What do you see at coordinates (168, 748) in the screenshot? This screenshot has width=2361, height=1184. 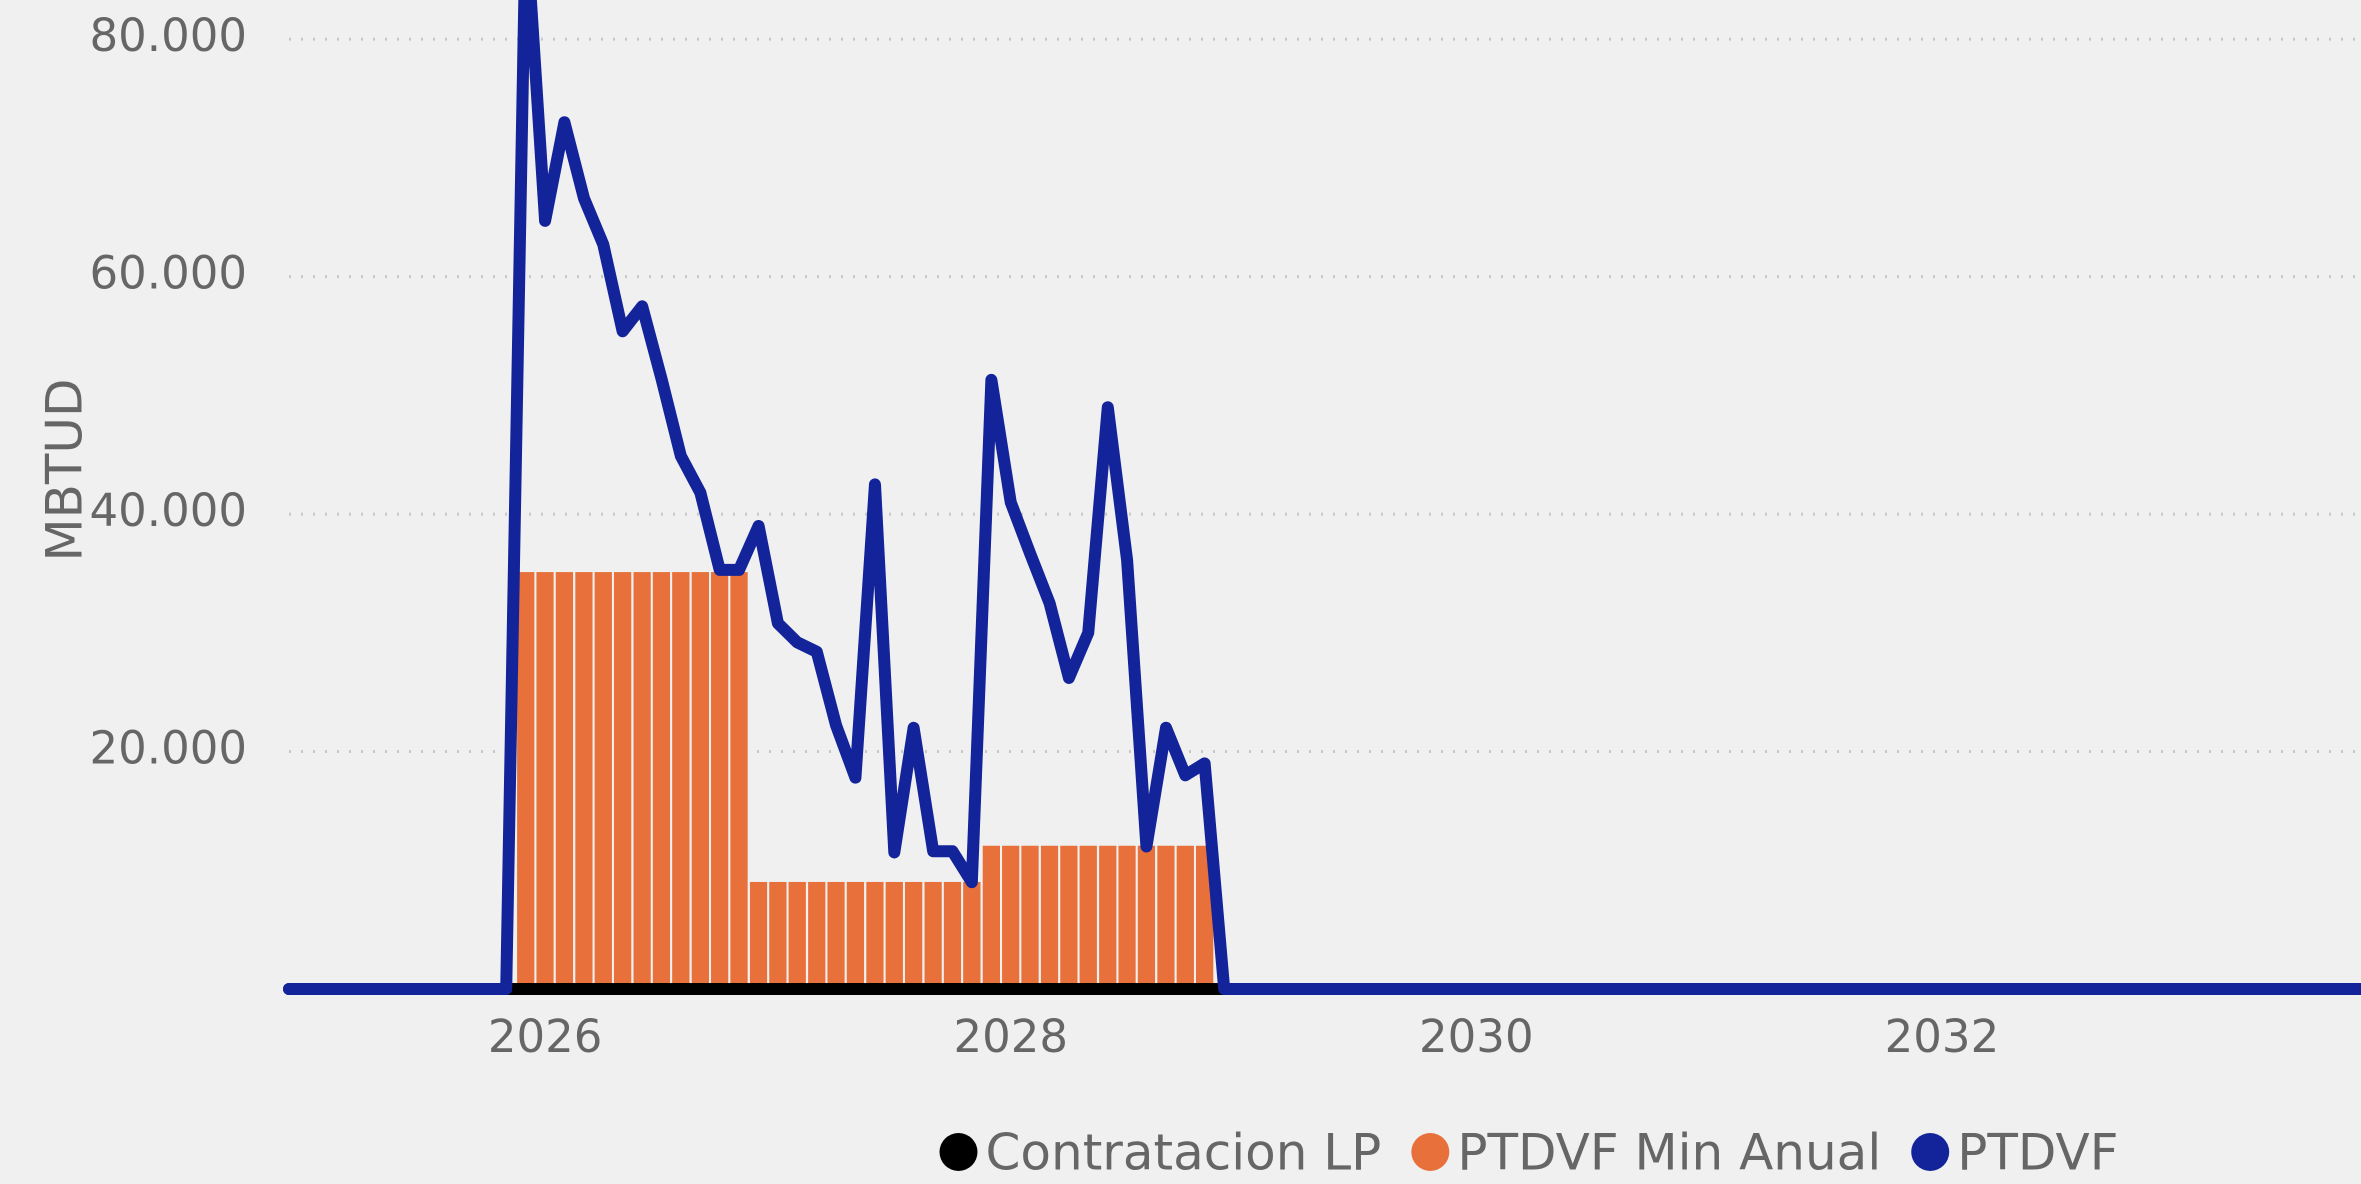 I see `y-tick-label: 20.000` at bounding box center [168, 748].